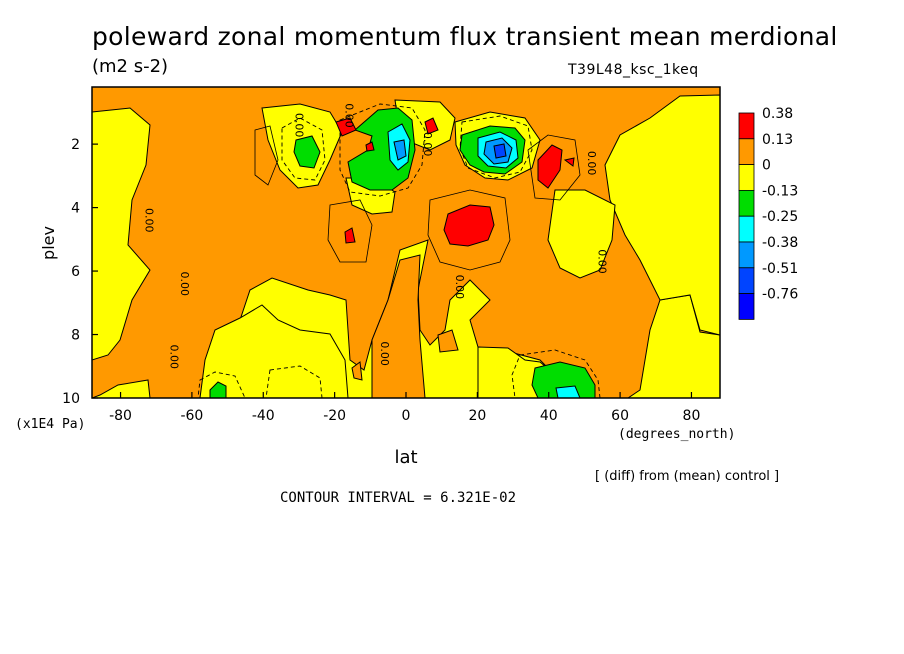 The height and width of the screenshot is (654, 904). What do you see at coordinates (121, 234) in the screenshot?
I see `fill-yellow-west` at bounding box center [121, 234].